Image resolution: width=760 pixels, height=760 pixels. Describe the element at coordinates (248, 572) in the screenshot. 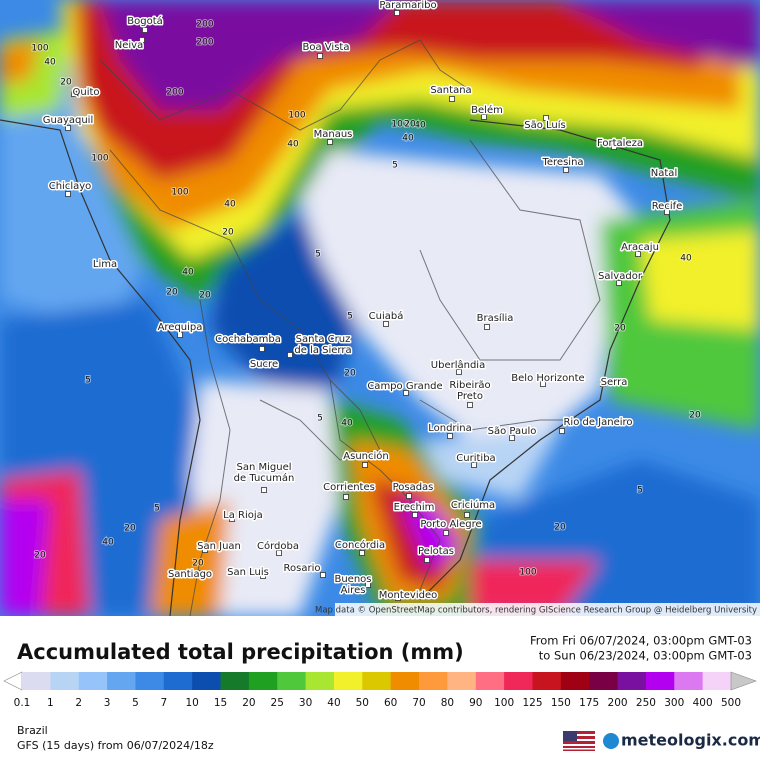

I see `city-label: San Luis` at that location.